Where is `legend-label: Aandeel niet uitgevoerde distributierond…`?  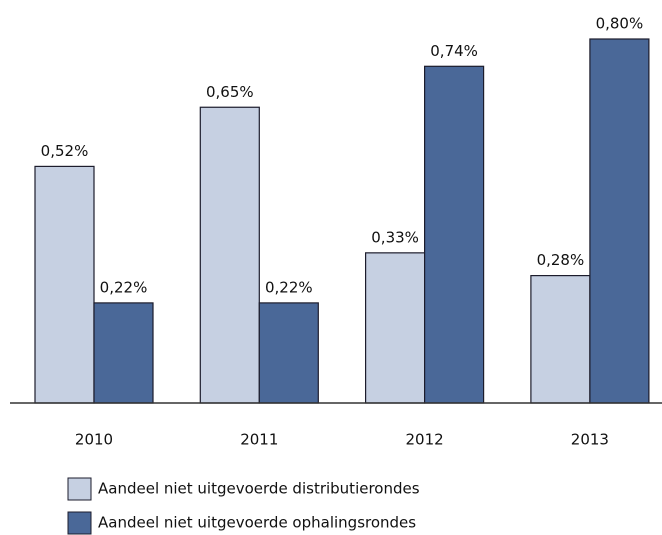 legend-label: Aandeel niet uitgevoerde distributierond… is located at coordinates (259, 489).